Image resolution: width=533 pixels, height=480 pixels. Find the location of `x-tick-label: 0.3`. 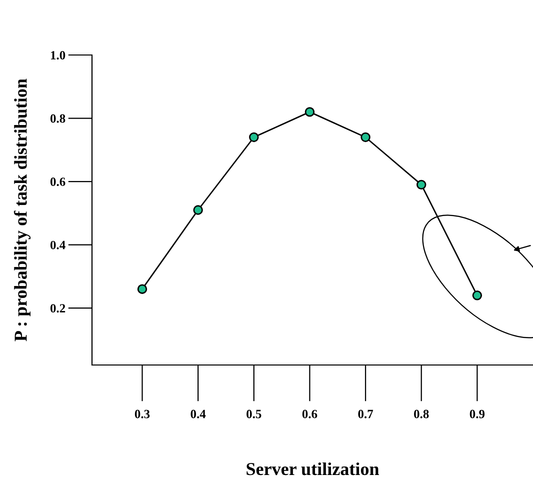

x-tick-label: 0.3 is located at coordinates (142, 414).